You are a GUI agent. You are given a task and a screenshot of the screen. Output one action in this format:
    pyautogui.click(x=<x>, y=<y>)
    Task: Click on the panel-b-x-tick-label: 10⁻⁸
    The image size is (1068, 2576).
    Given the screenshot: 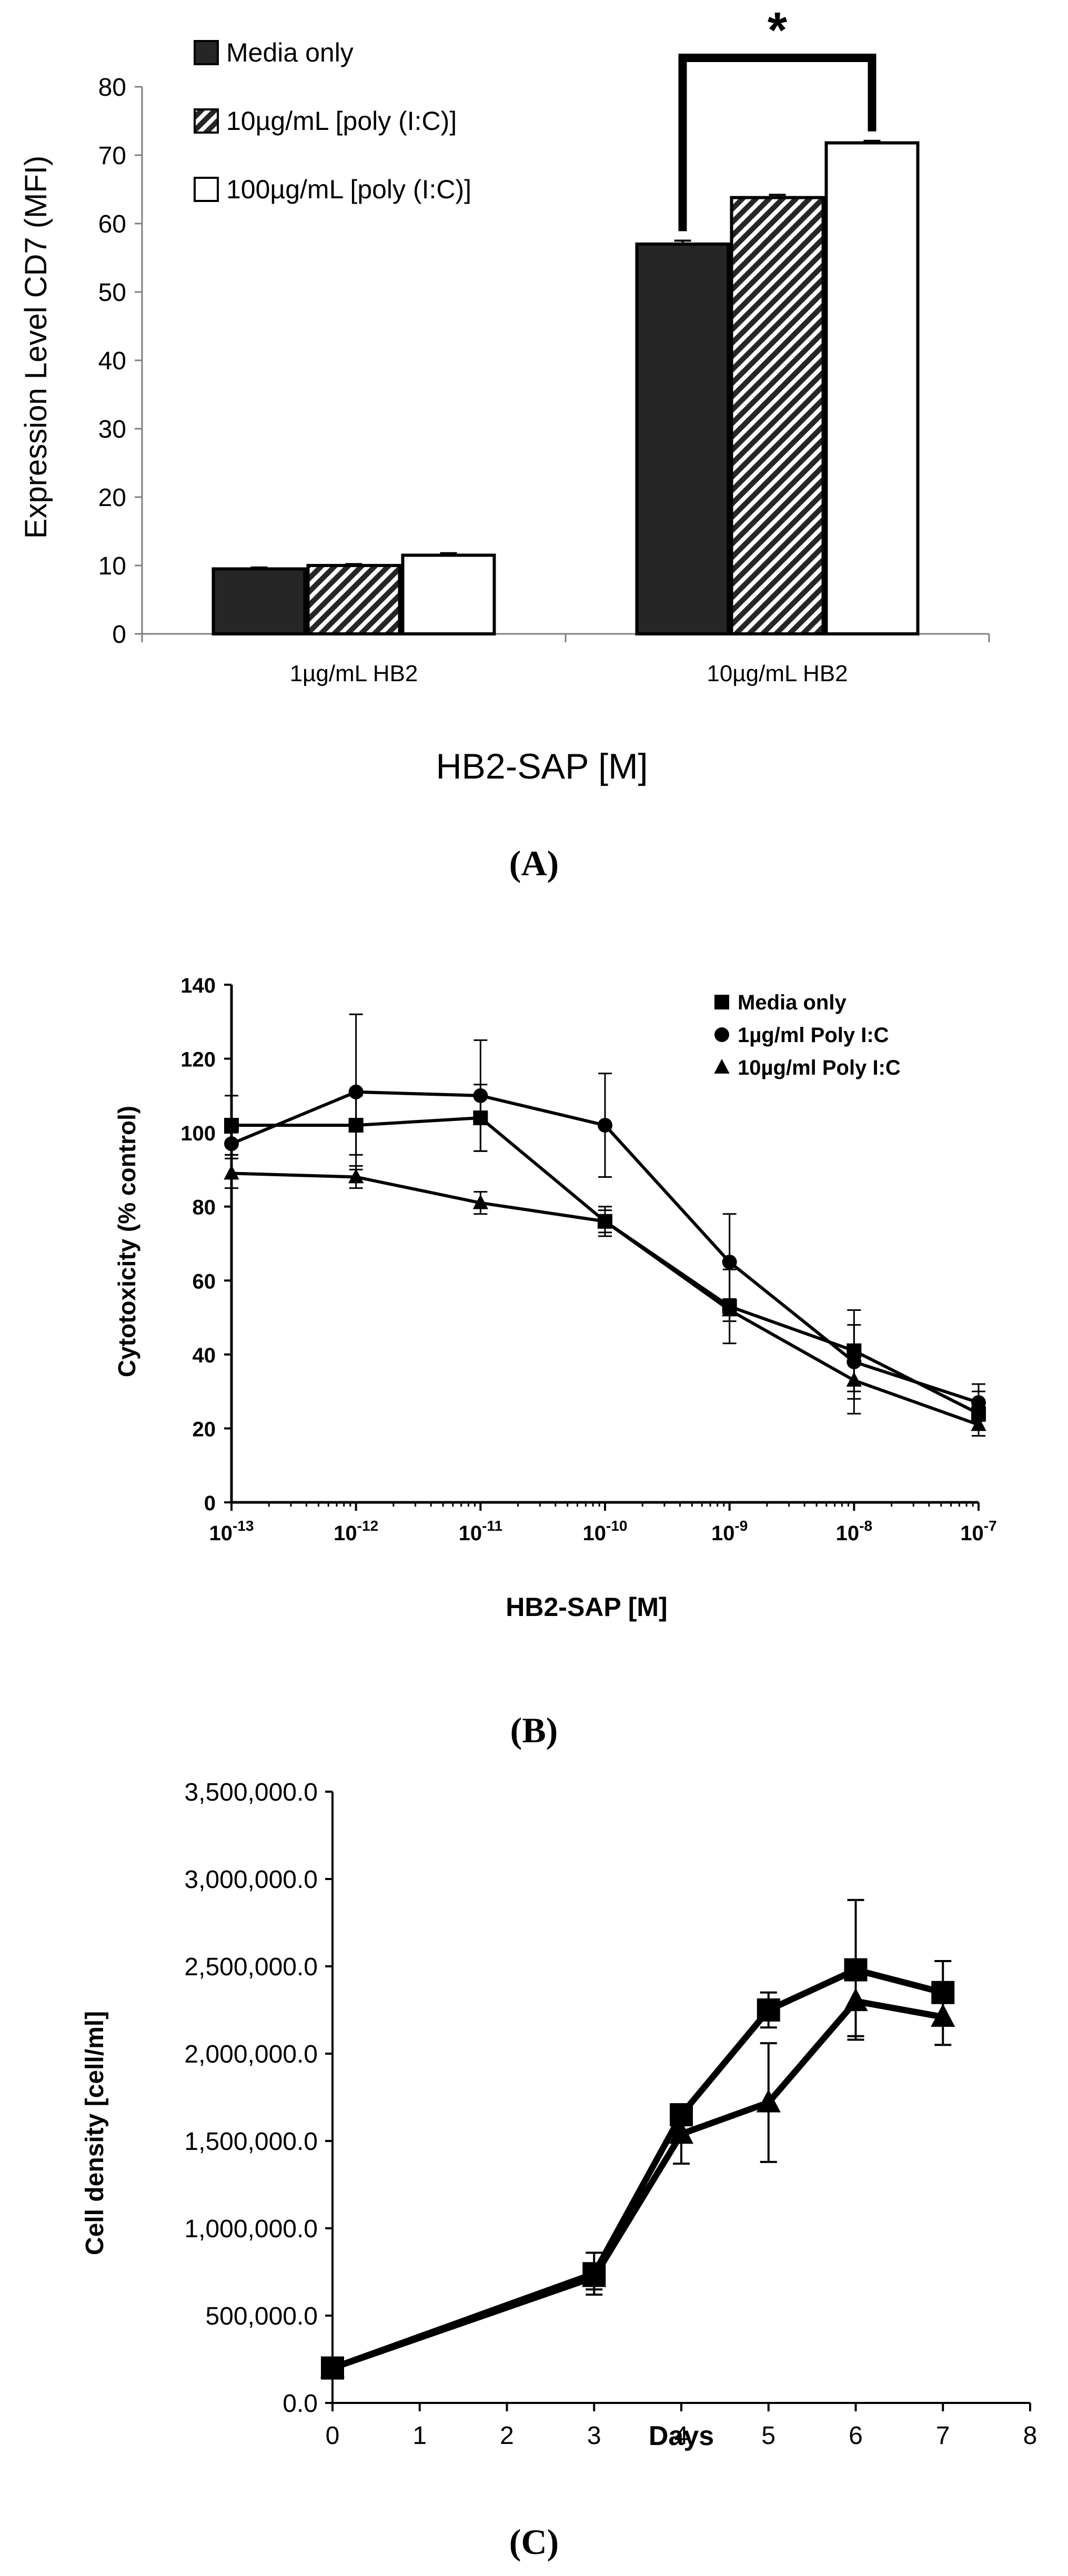 What is the action you would take?
    pyautogui.click(x=854, y=1531)
    